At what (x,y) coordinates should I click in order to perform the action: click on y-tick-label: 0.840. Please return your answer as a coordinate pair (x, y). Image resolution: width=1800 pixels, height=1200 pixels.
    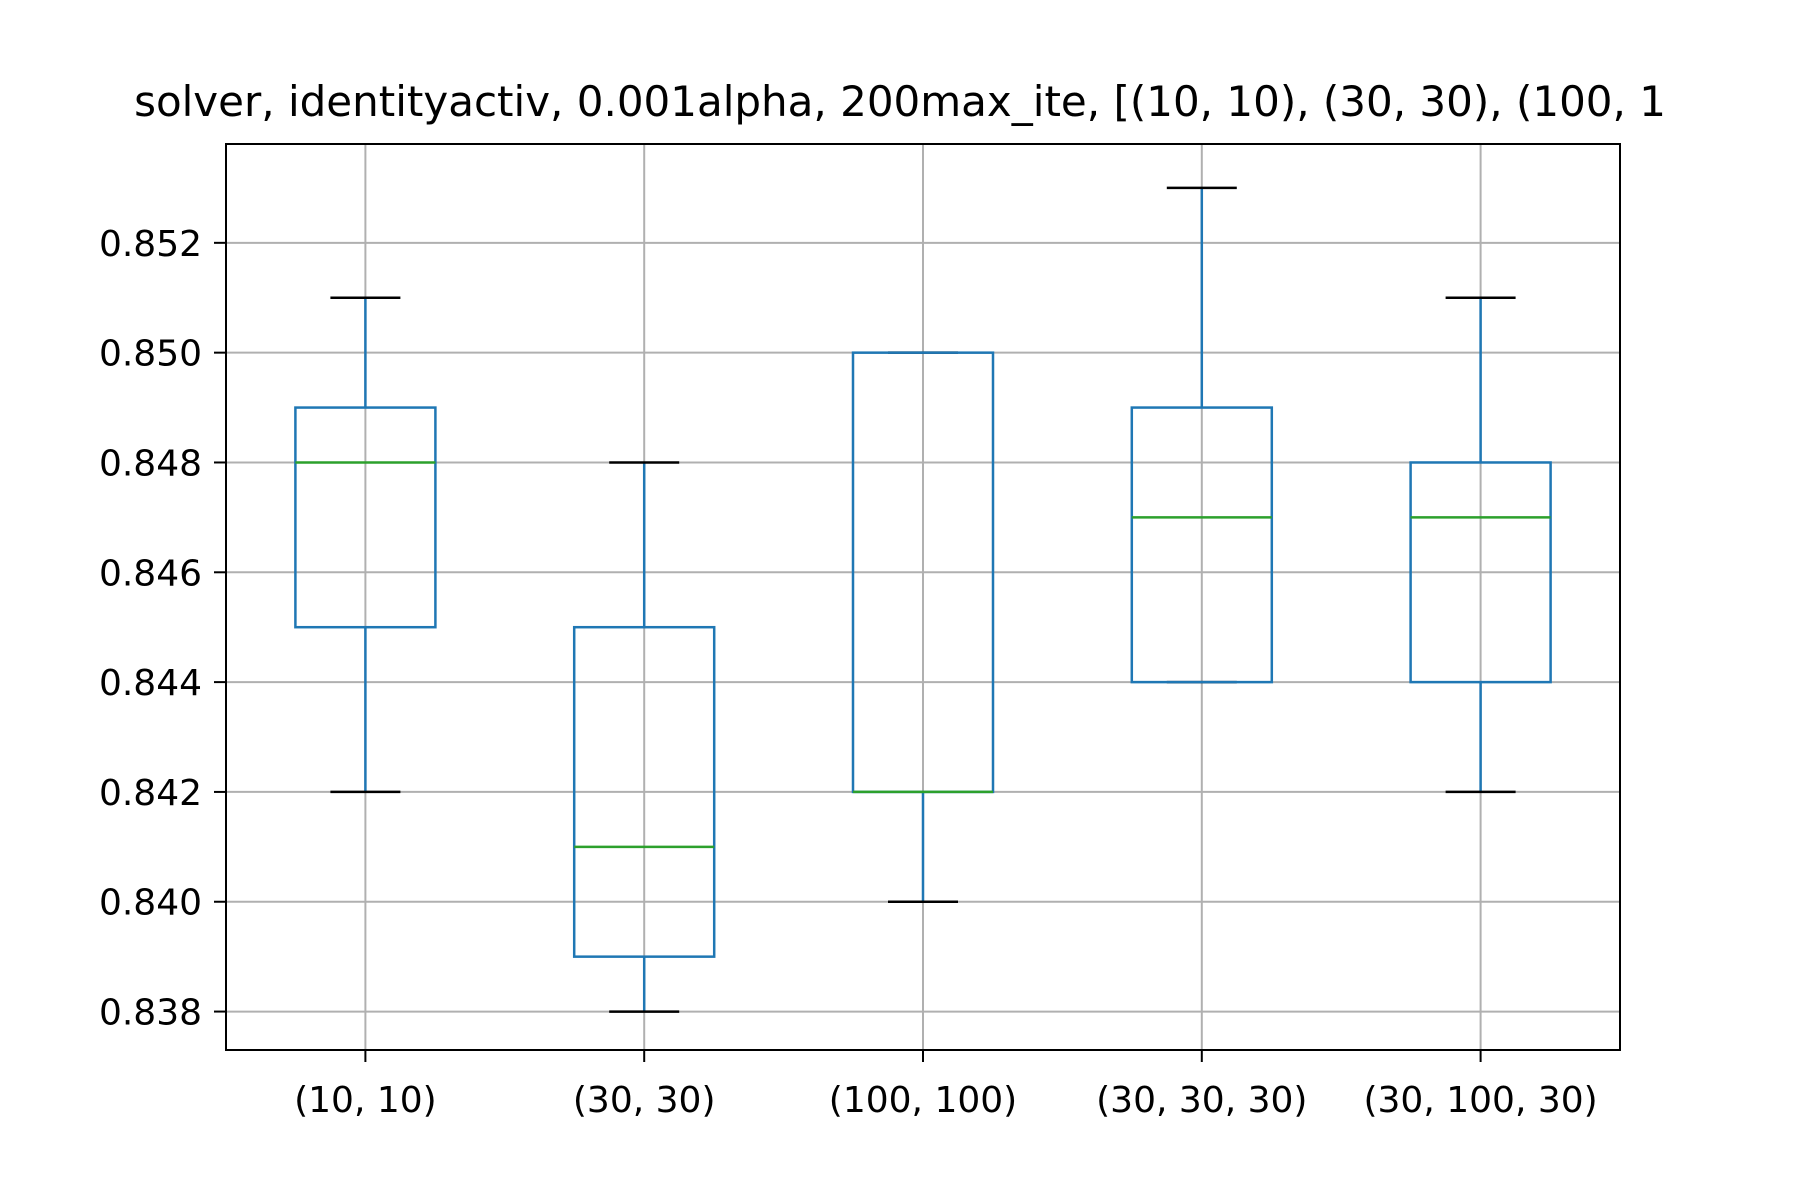
    Looking at the image, I should click on (150, 903).